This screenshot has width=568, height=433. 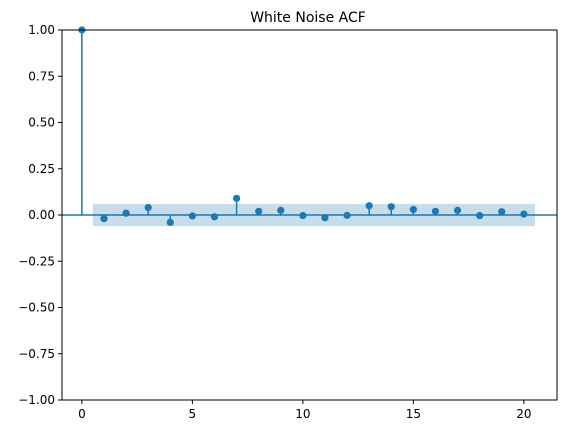 I want to click on y-tick-label: 0.00, so click(x=41, y=215).